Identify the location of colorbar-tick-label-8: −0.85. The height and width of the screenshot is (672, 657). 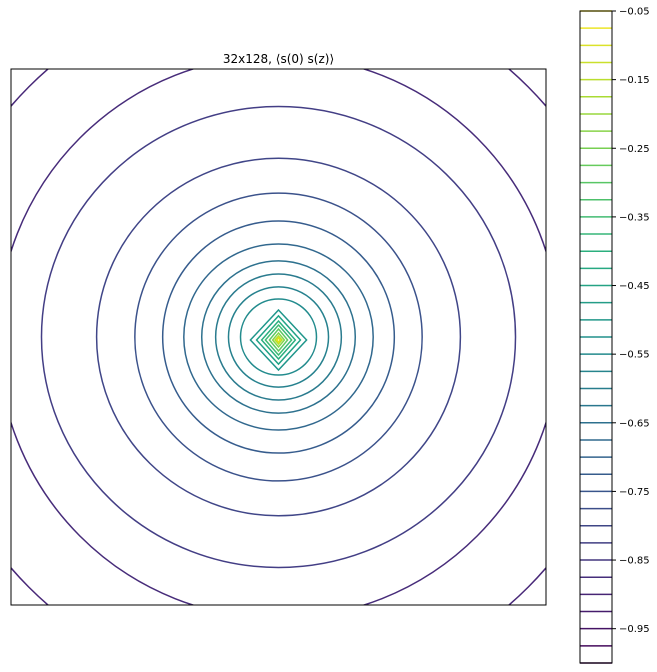
(634, 561).